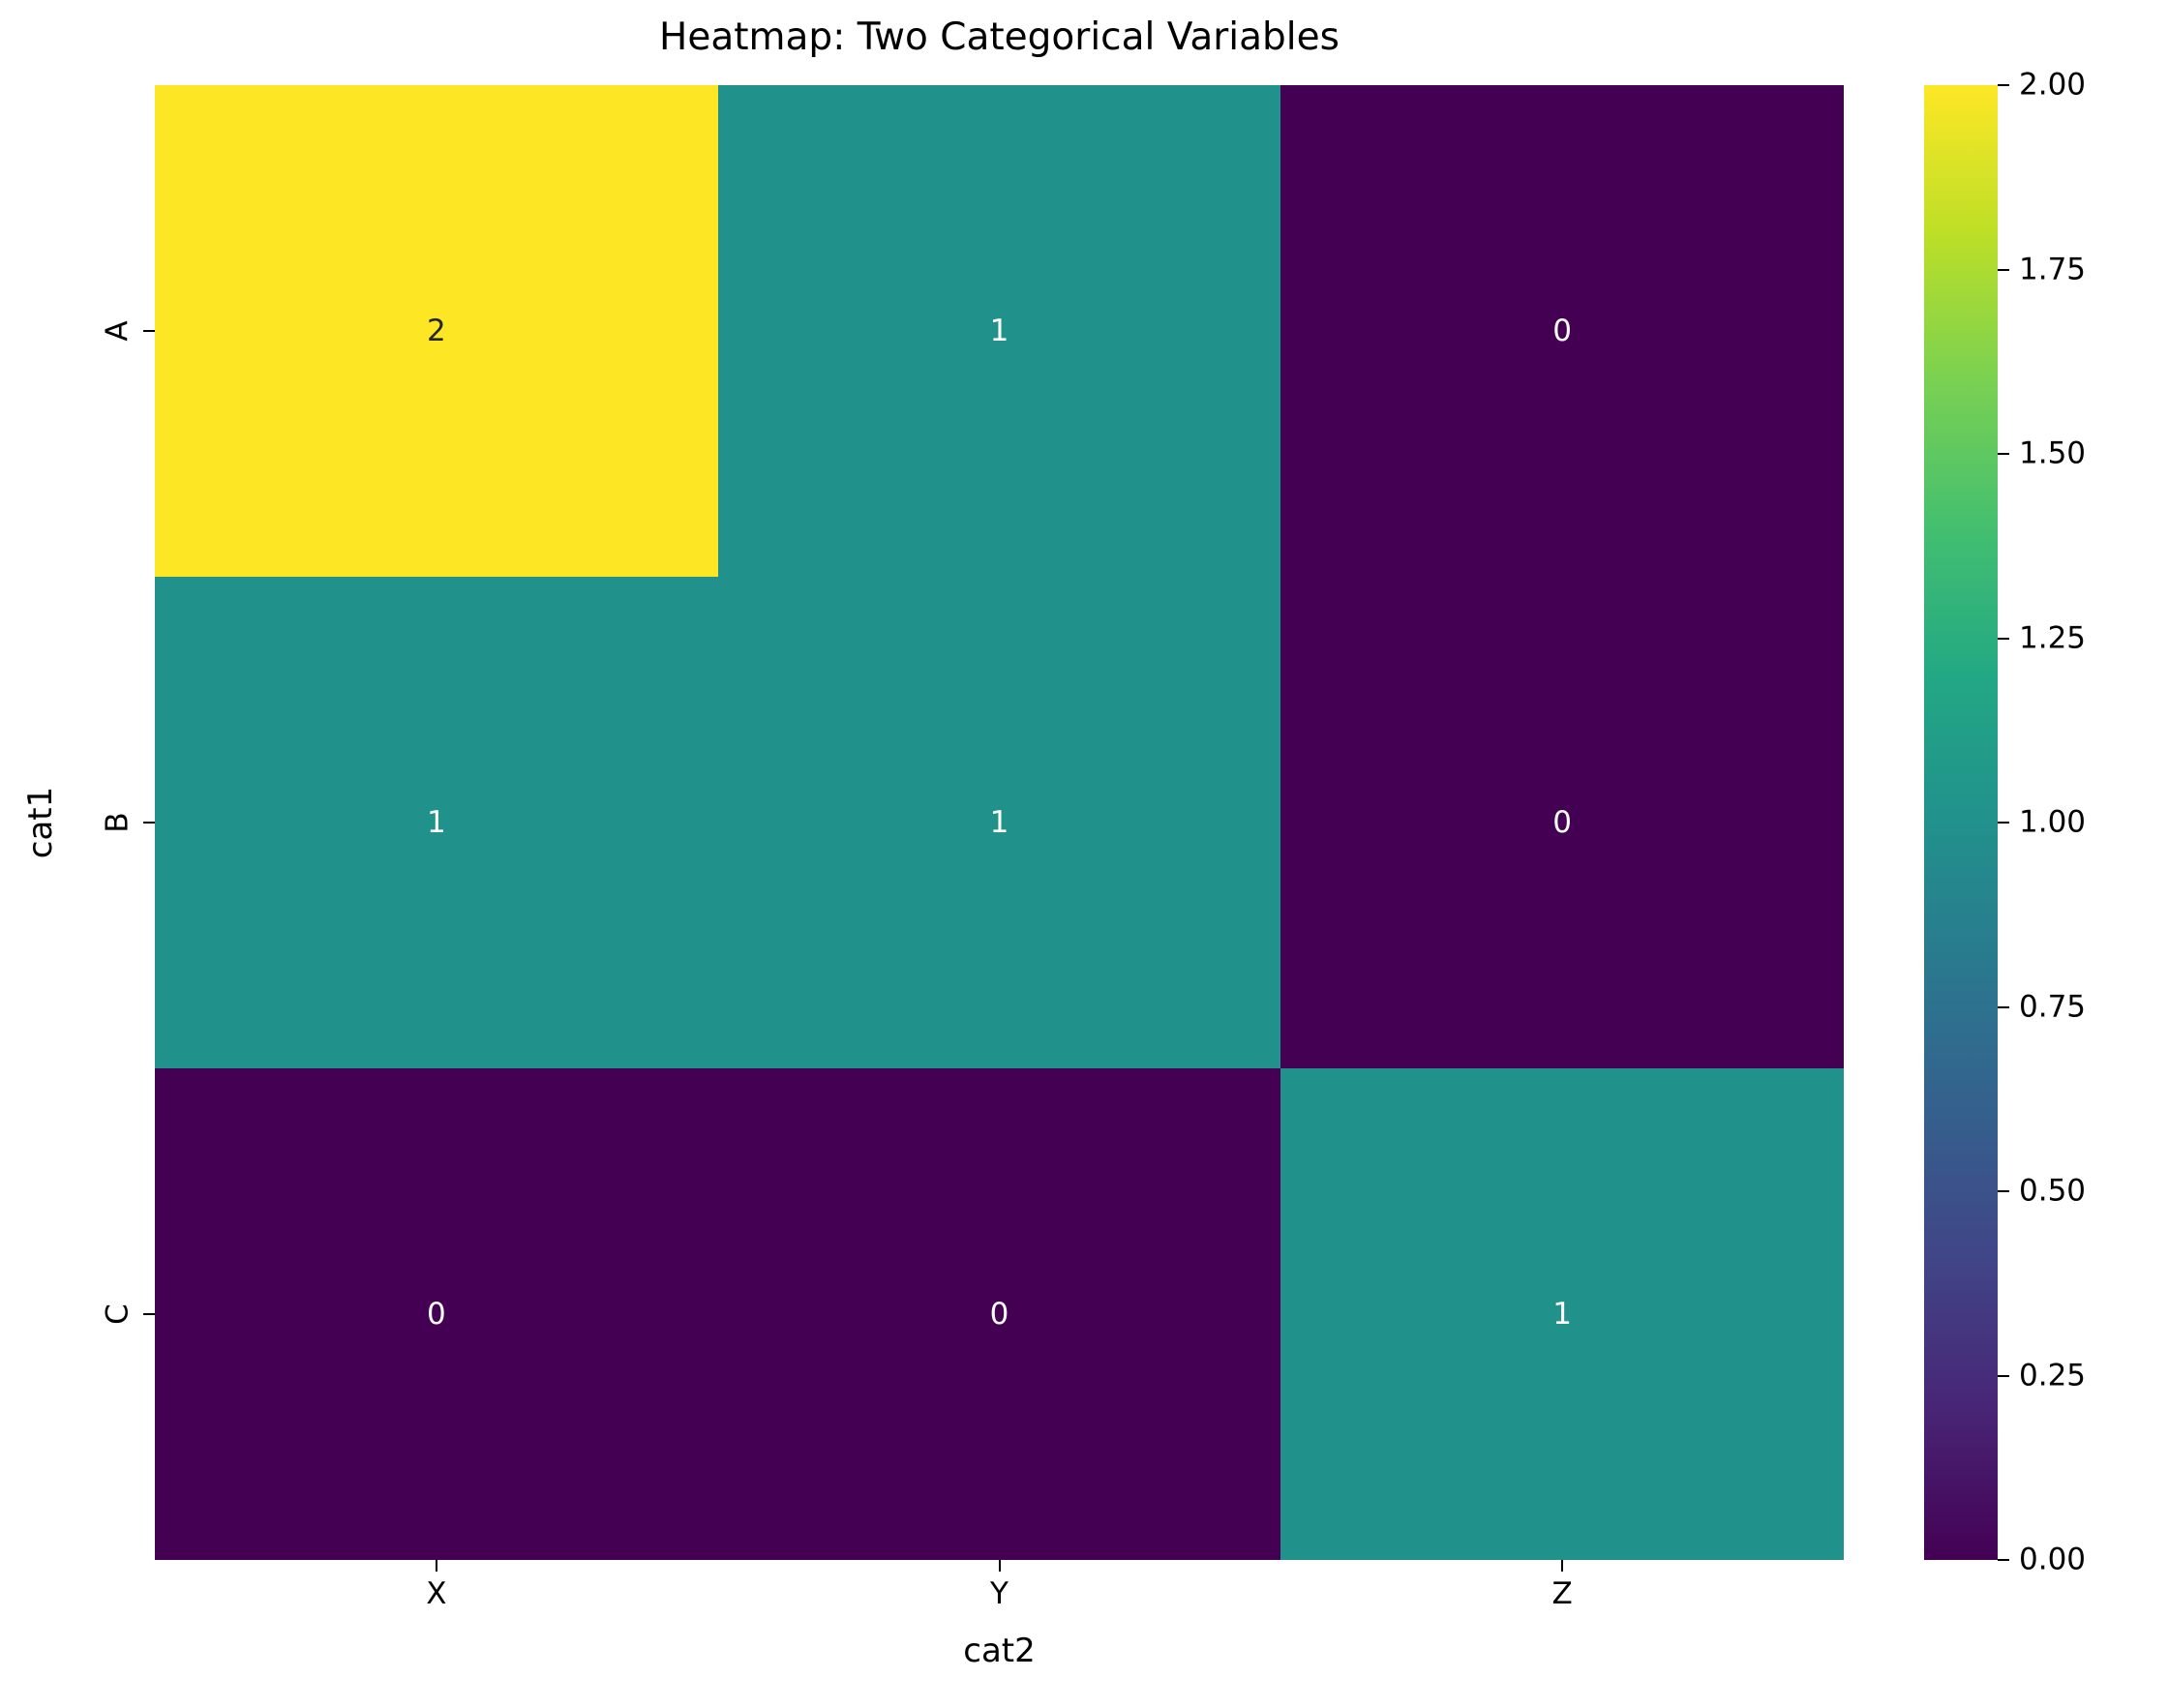 This screenshot has height=1708, width=2168. I want to click on heatmap-cell-B-X: 1, so click(436, 822).